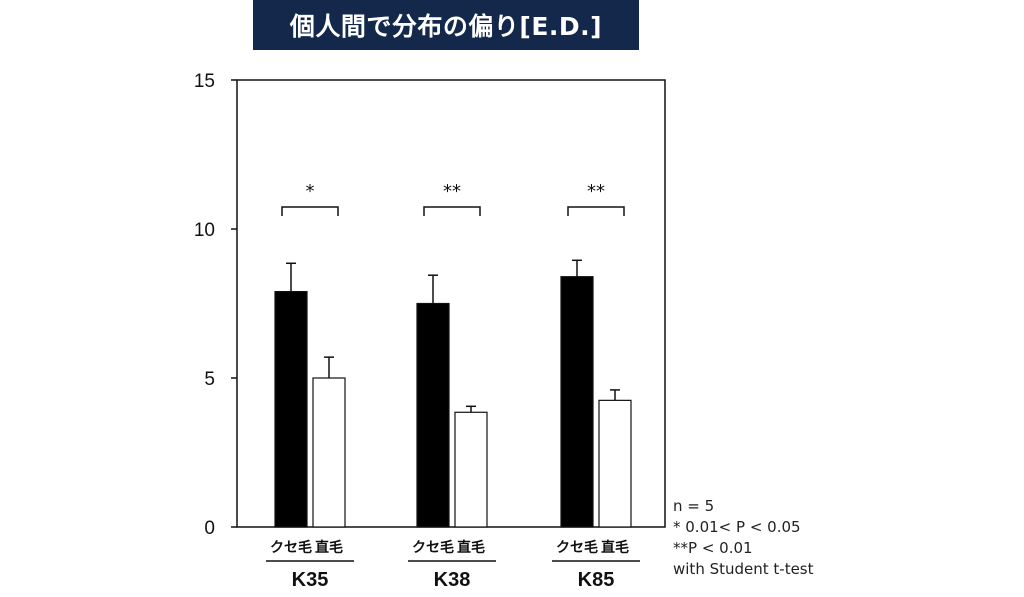 This screenshot has height=597, width=1024. I want to click on y-tick-label: 10, so click(204, 230).